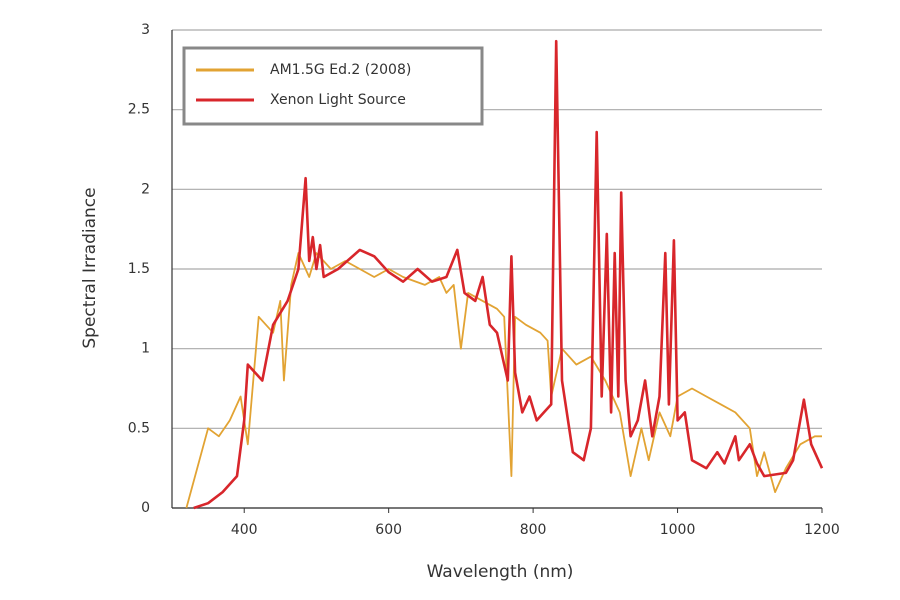 The height and width of the screenshot is (600, 900). Describe the element at coordinates (533, 530) in the screenshot. I see `x-tick-label: 800` at that location.